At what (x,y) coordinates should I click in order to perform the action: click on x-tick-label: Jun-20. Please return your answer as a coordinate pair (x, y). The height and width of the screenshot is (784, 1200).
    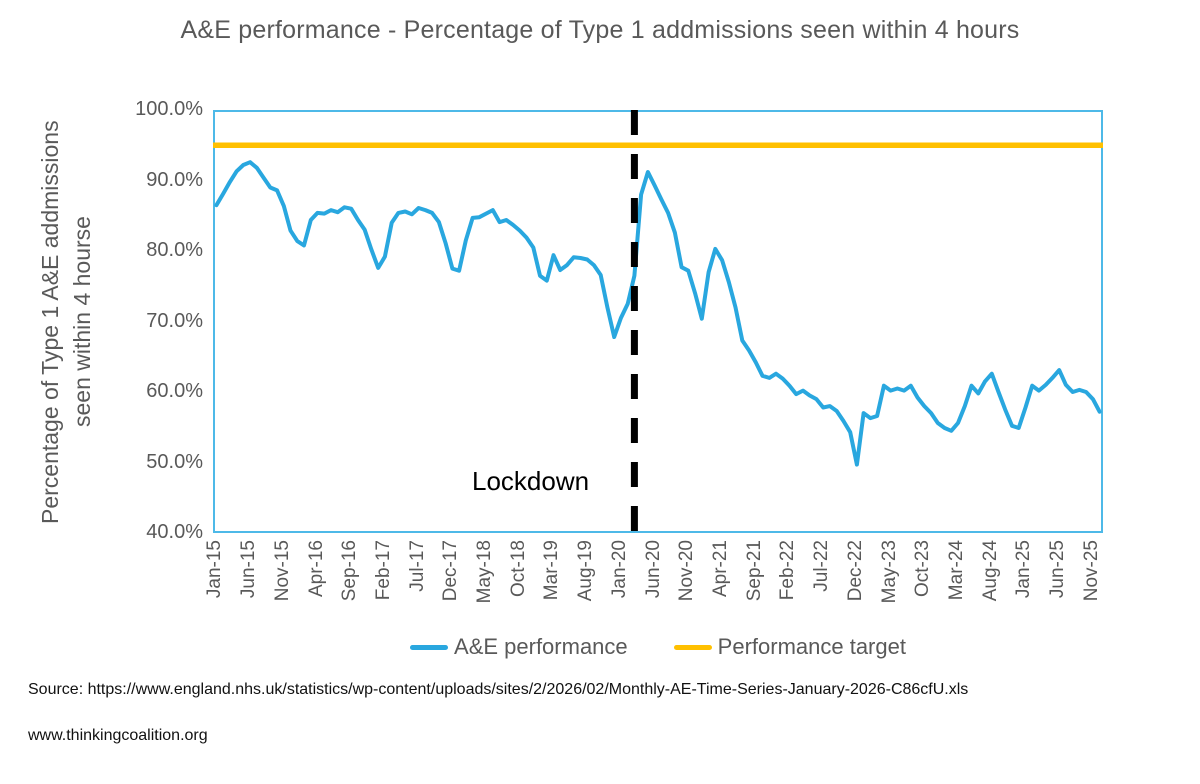
    Looking at the image, I should click on (653, 569).